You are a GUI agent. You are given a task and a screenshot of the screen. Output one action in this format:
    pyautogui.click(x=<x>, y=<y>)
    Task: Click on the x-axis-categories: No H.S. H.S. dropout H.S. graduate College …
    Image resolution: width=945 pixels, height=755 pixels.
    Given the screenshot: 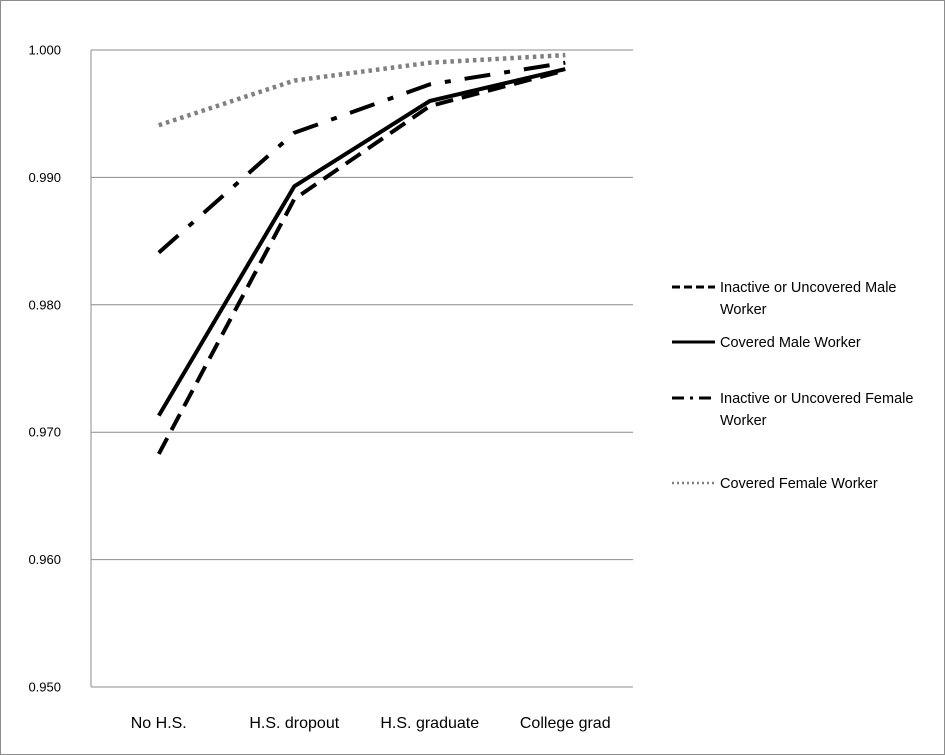 What is the action you would take?
    pyautogui.click(x=371, y=723)
    